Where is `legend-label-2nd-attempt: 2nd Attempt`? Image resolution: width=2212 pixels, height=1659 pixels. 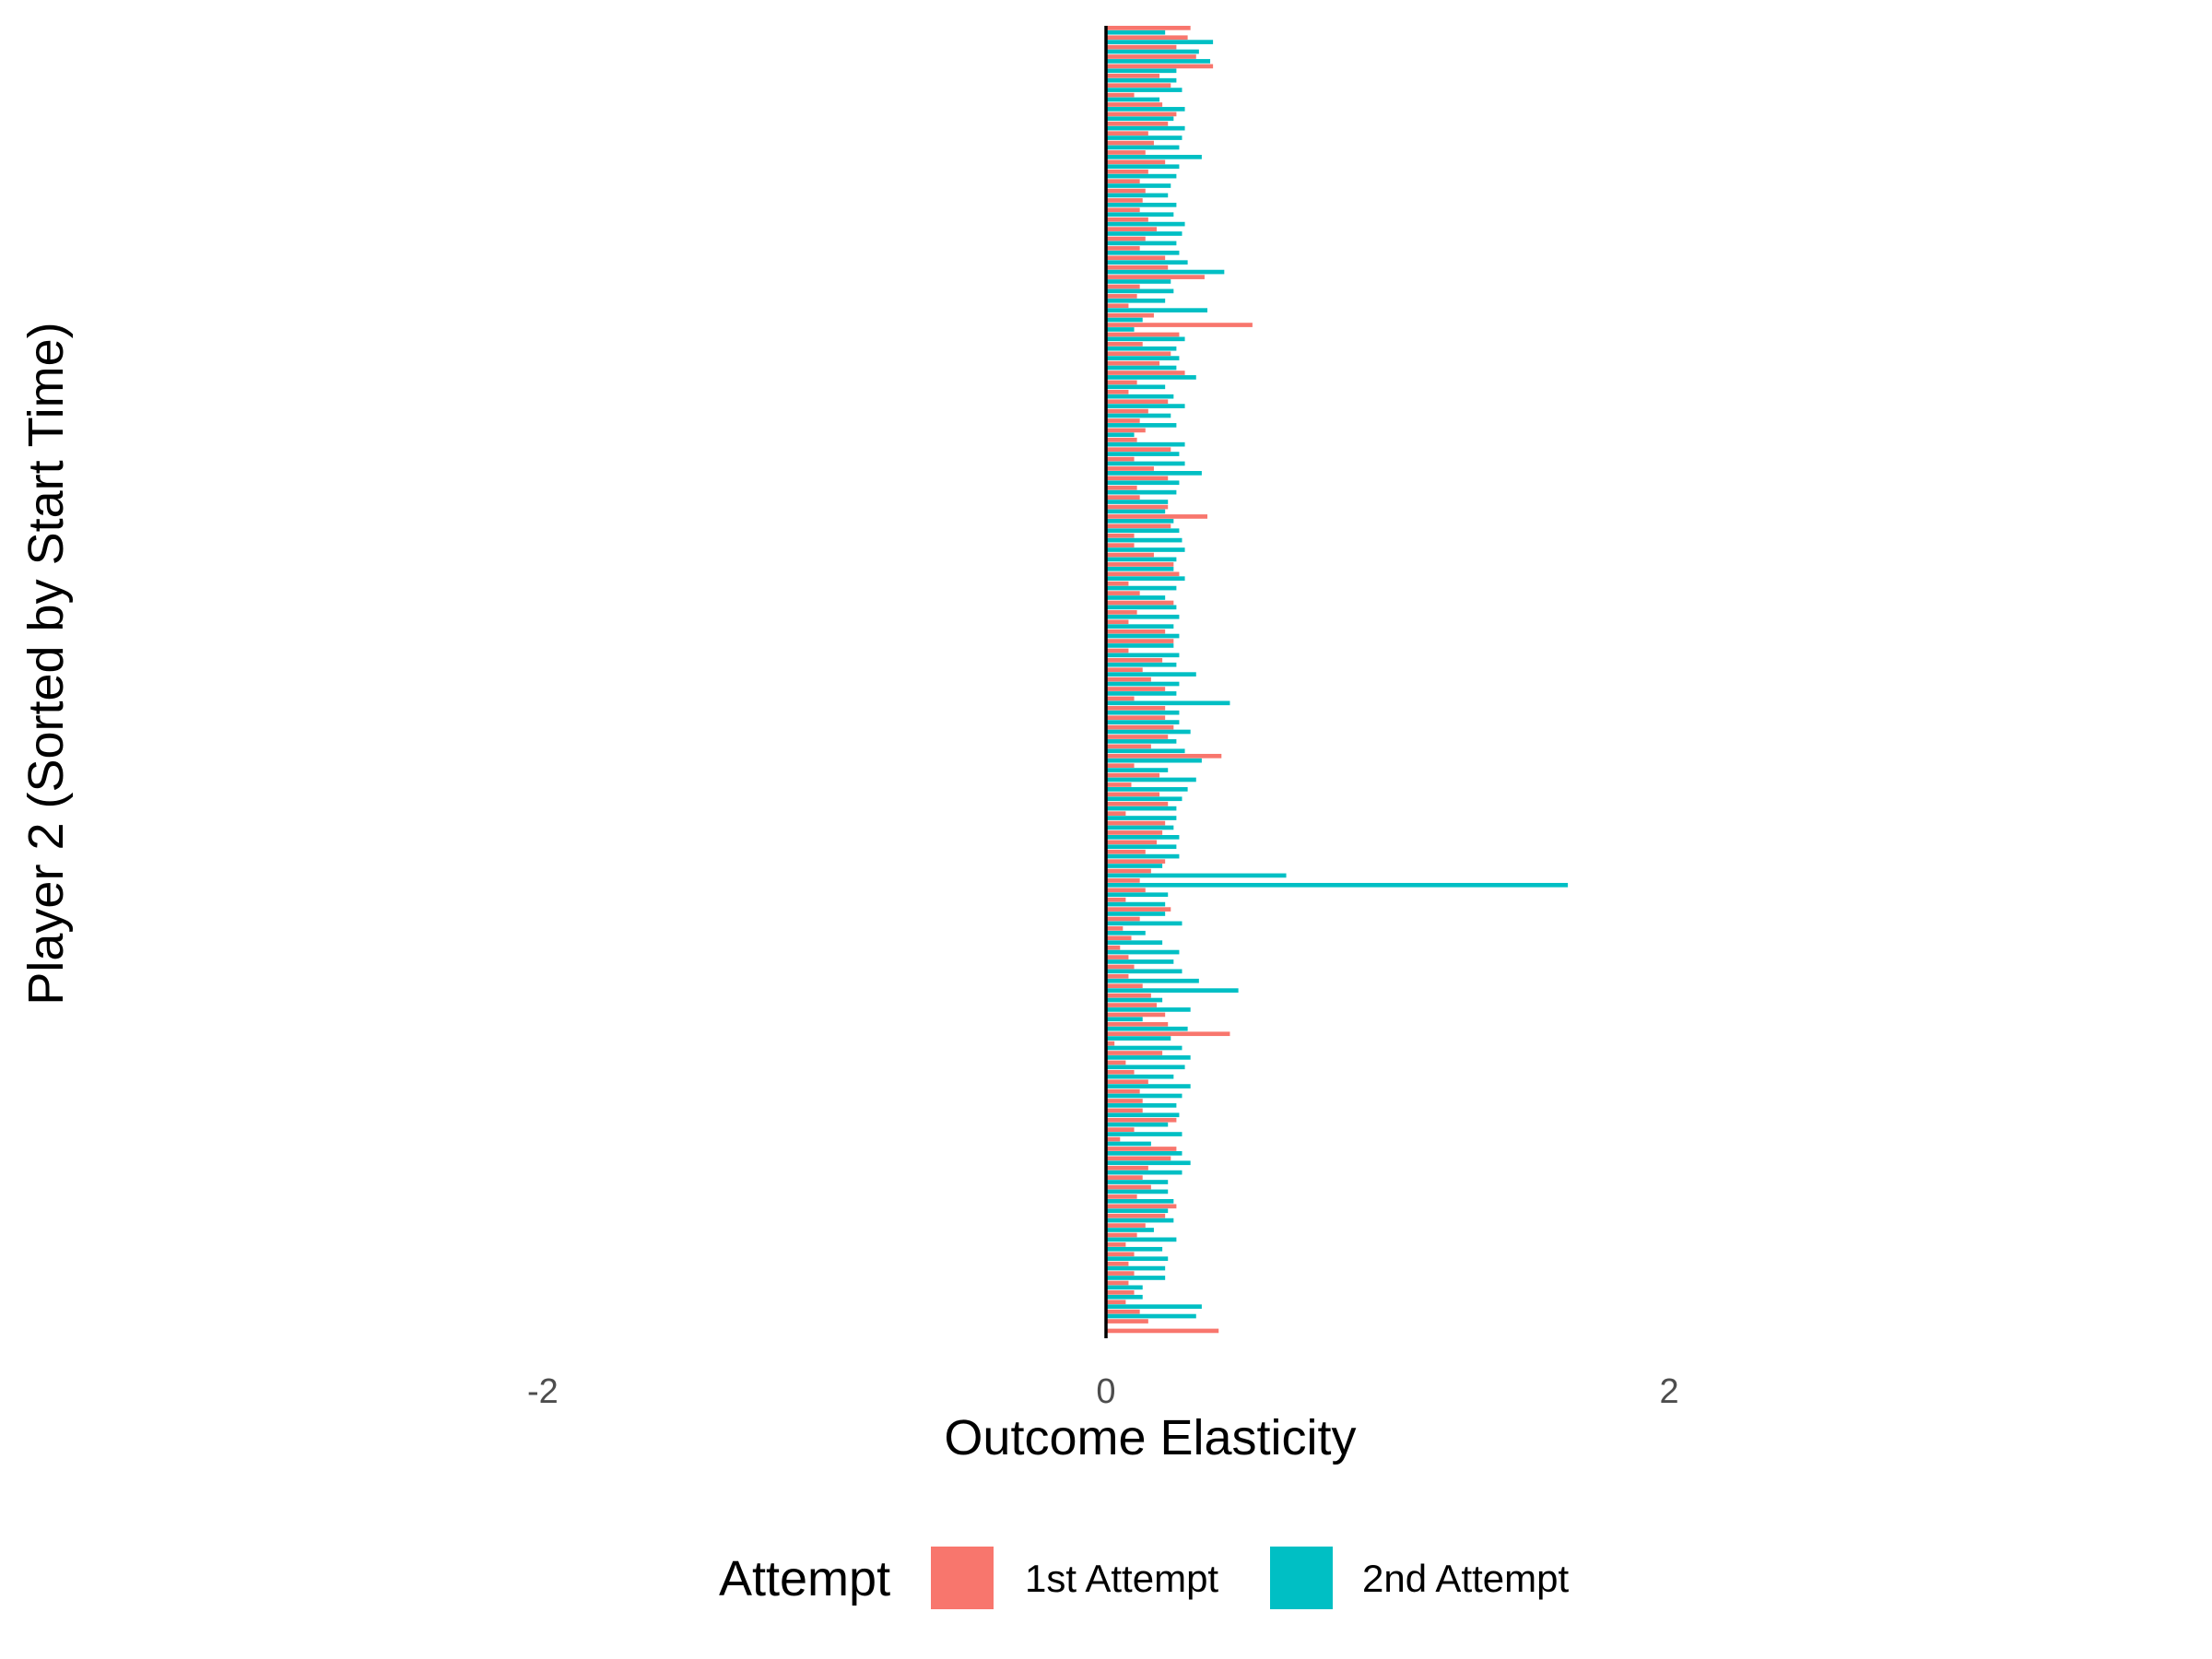
legend-label-2nd-attempt: 2nd Attempt is located at coordinates (1465, 1578).